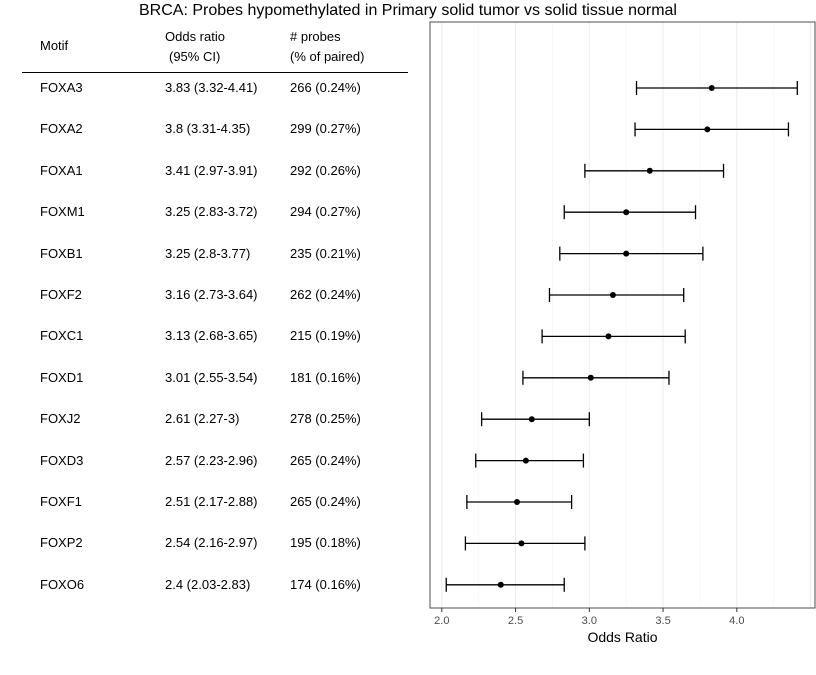 Image resolution: width=816 pixels, height=675 pixels. I want to click on probes-cell: 266 (0.24%), so click(325, 87).